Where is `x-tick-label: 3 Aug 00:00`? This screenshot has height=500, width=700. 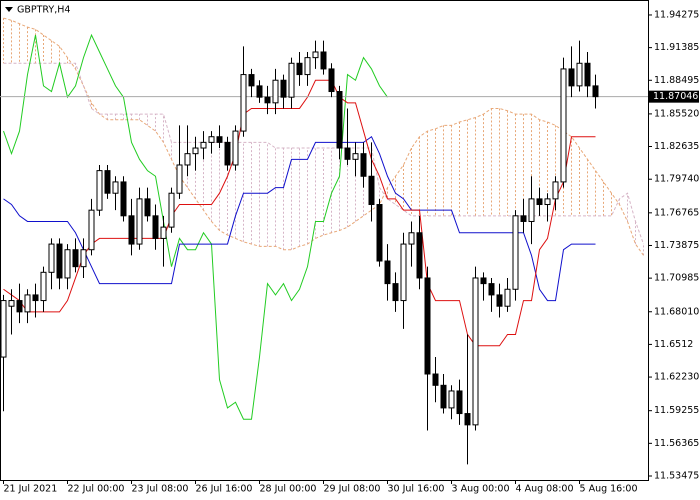 x-tick-label: 3 Aug 00:00 is located at coordinates (481, 489).